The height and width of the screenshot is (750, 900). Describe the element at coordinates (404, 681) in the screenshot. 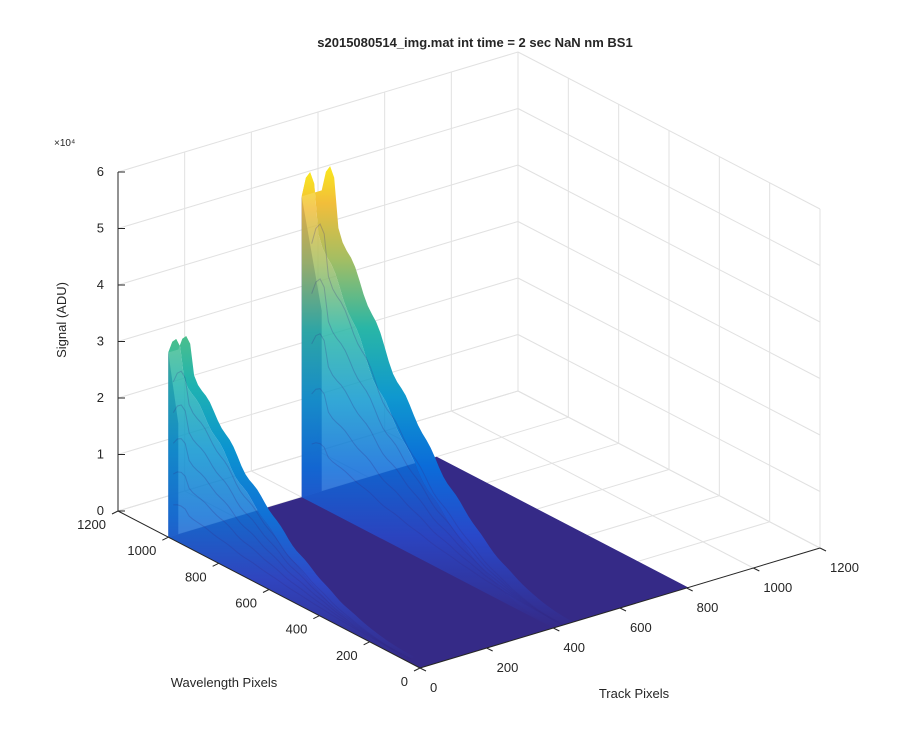

I see `y-tick-label: 0` at that location.